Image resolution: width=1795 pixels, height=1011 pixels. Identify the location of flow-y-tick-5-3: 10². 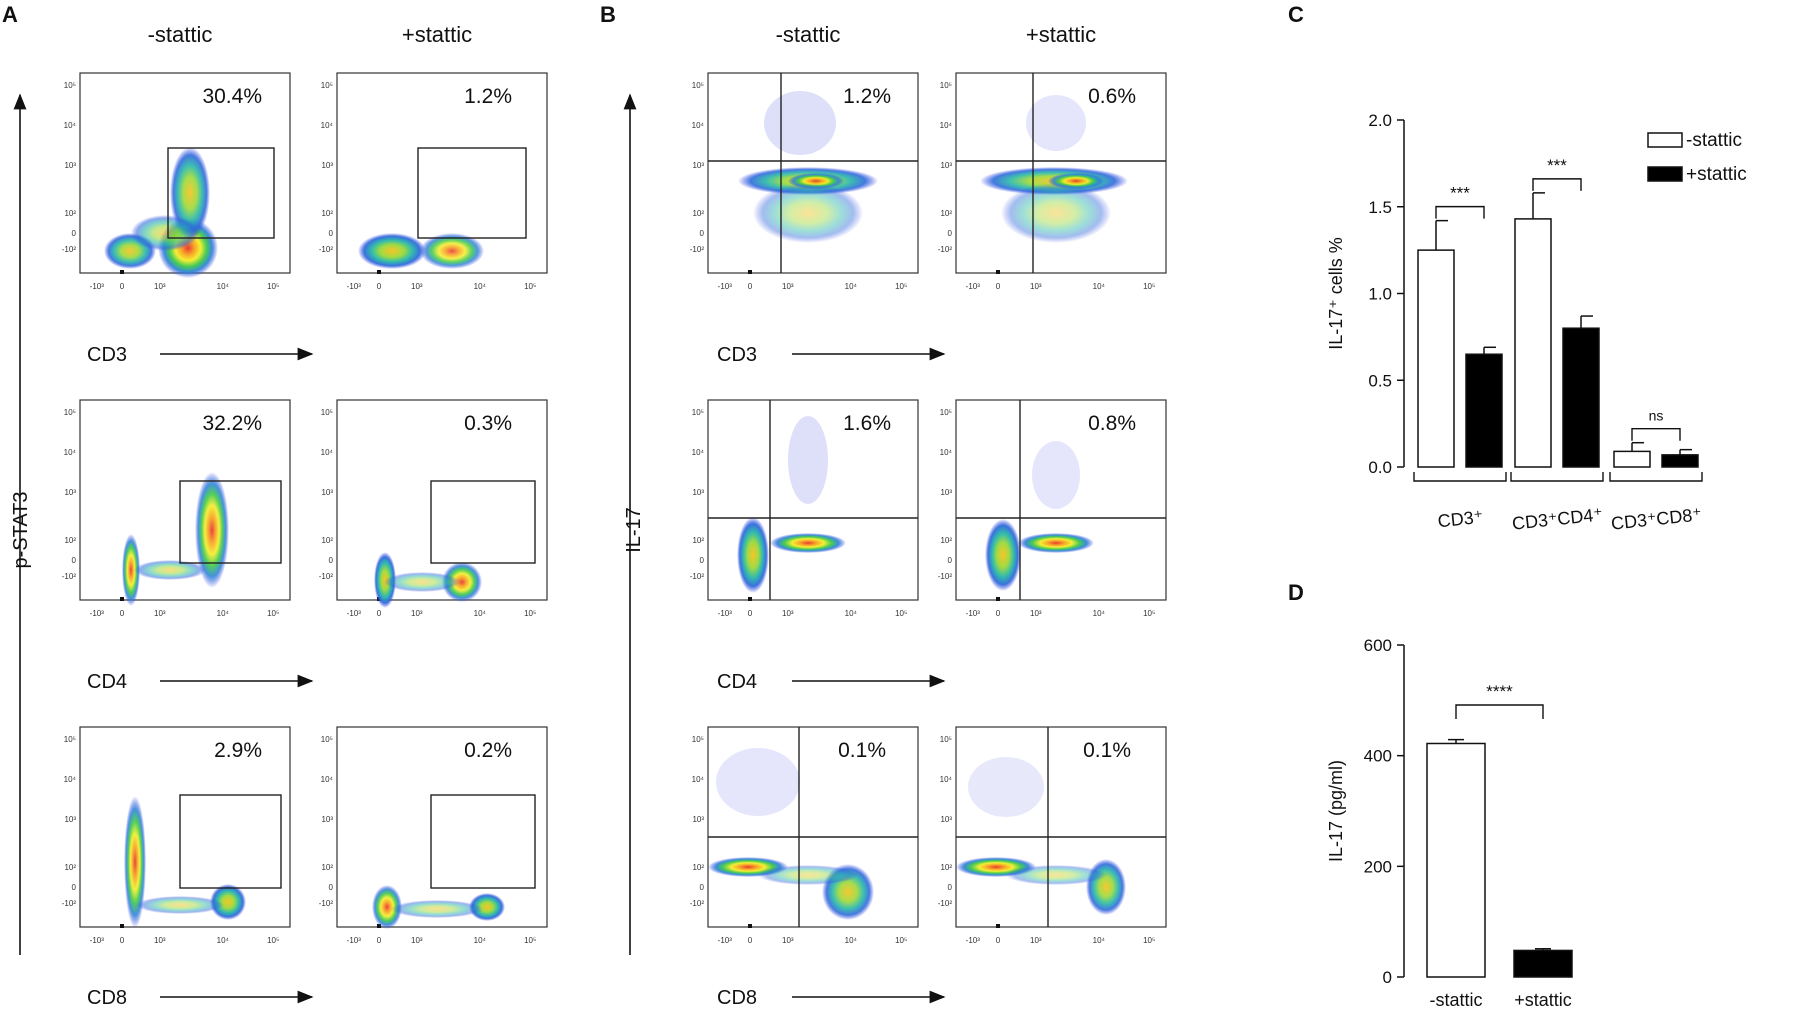
(327, 867).